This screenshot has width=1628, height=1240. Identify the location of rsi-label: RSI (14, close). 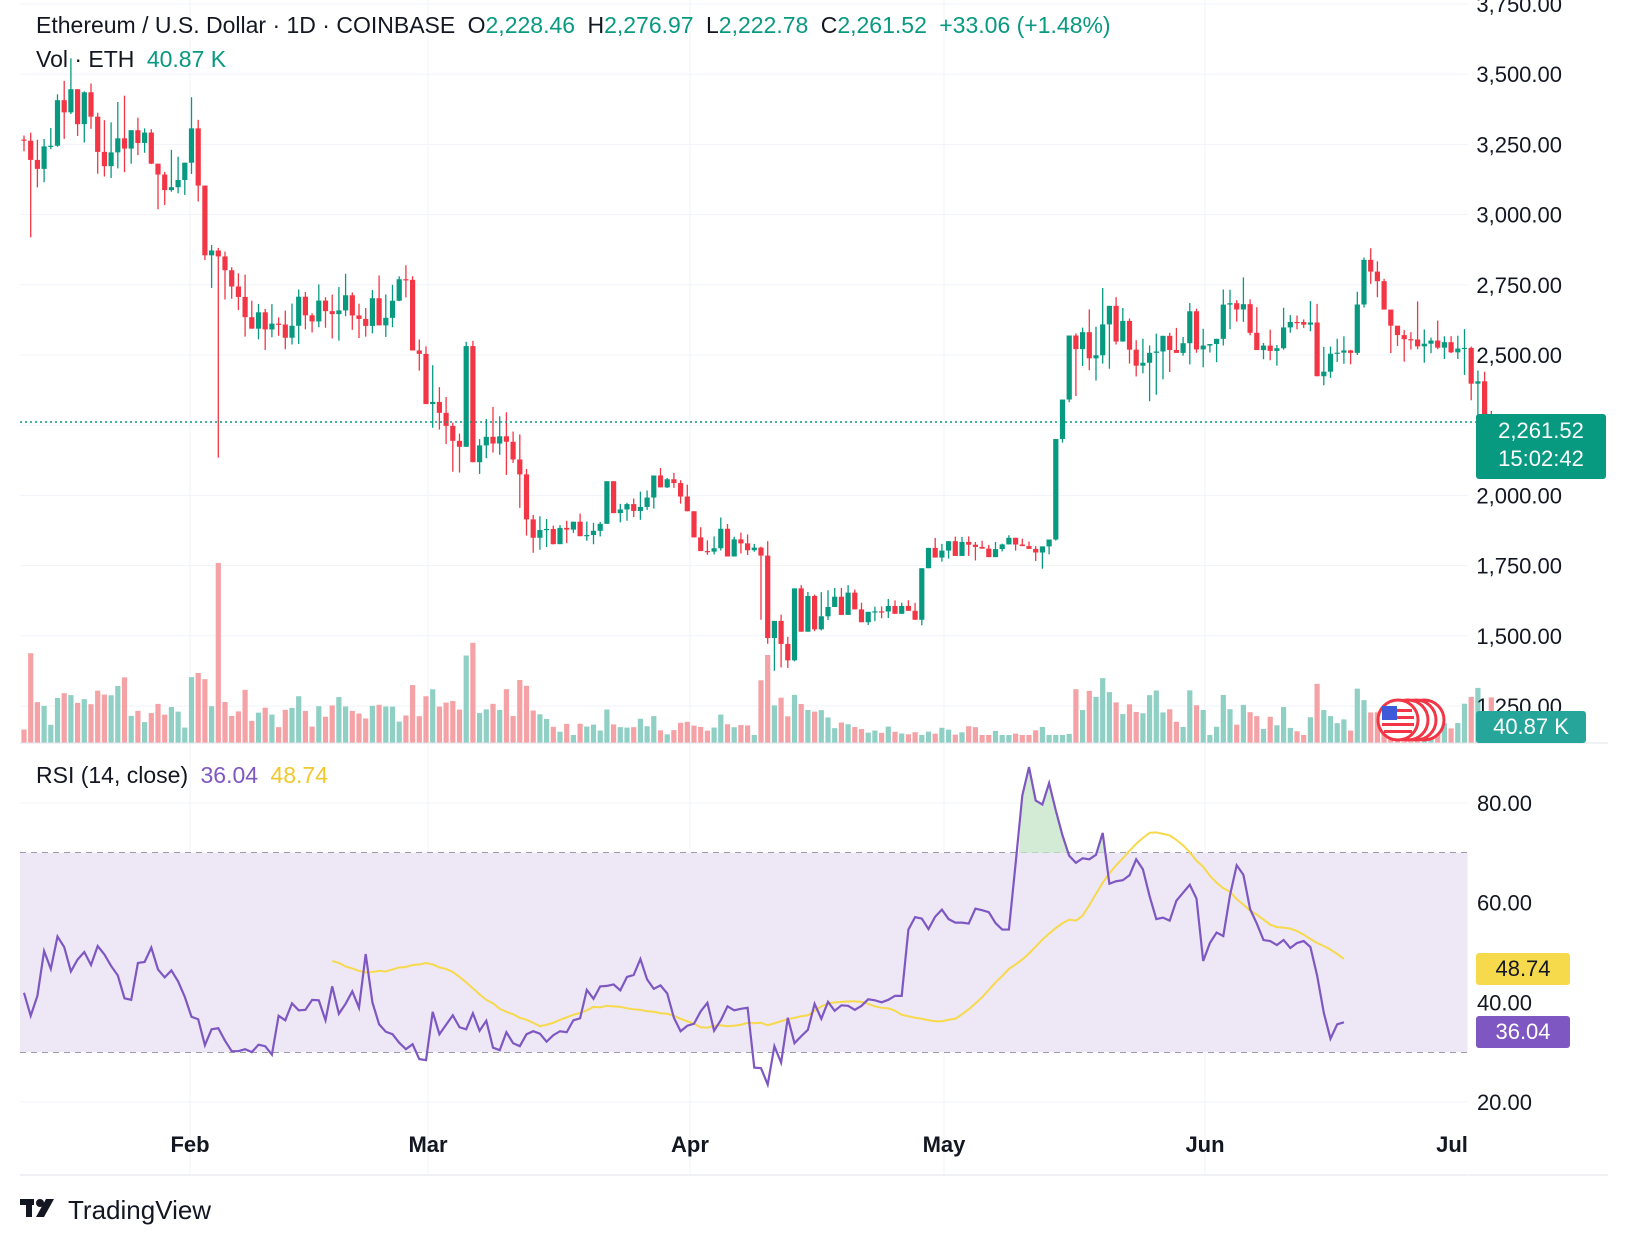
(112, 775).